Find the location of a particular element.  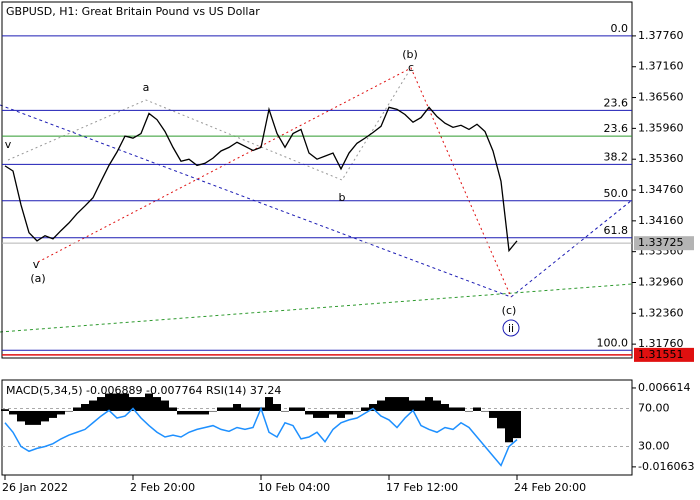

y-tick-label: 1.37760 is located at coordinates (661, 35).